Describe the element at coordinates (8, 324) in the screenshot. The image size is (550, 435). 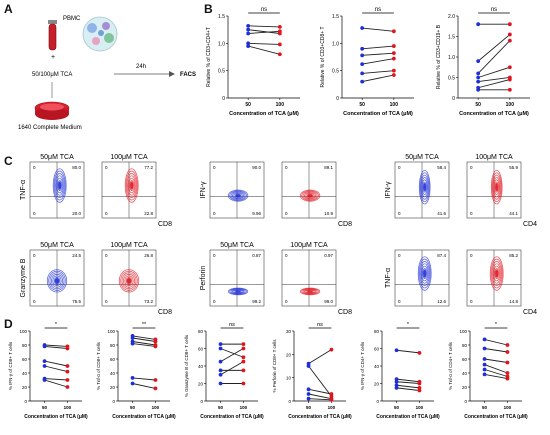
I see `panel-letter-d: D` at that location.